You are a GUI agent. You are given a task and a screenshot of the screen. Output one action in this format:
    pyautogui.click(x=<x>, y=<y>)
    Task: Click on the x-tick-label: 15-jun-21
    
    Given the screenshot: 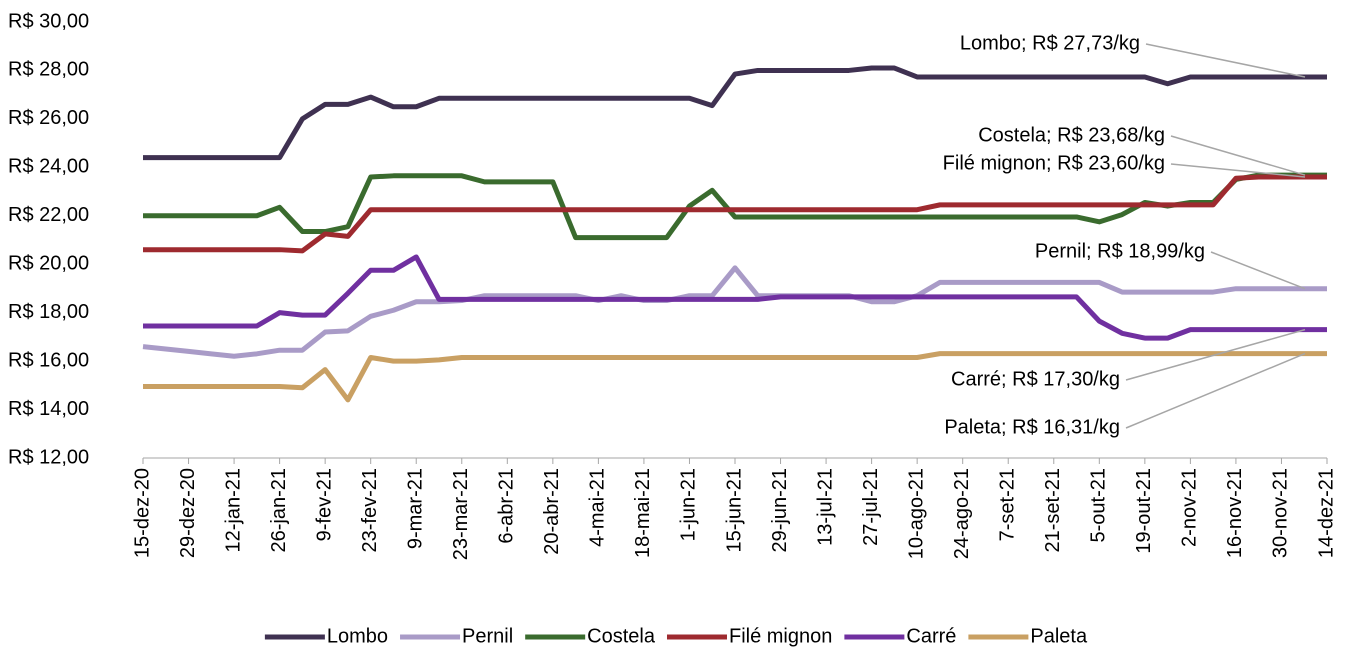 What is the action you would take?
    pyautogui.click(x=734, y=510)
    